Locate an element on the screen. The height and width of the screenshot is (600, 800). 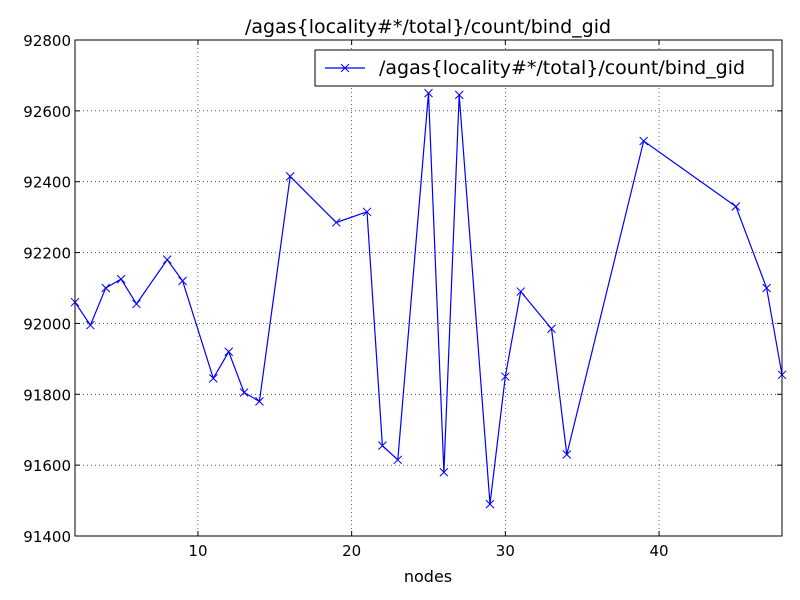
y-tick-label: 92200 is located at coordinates (47, 254).